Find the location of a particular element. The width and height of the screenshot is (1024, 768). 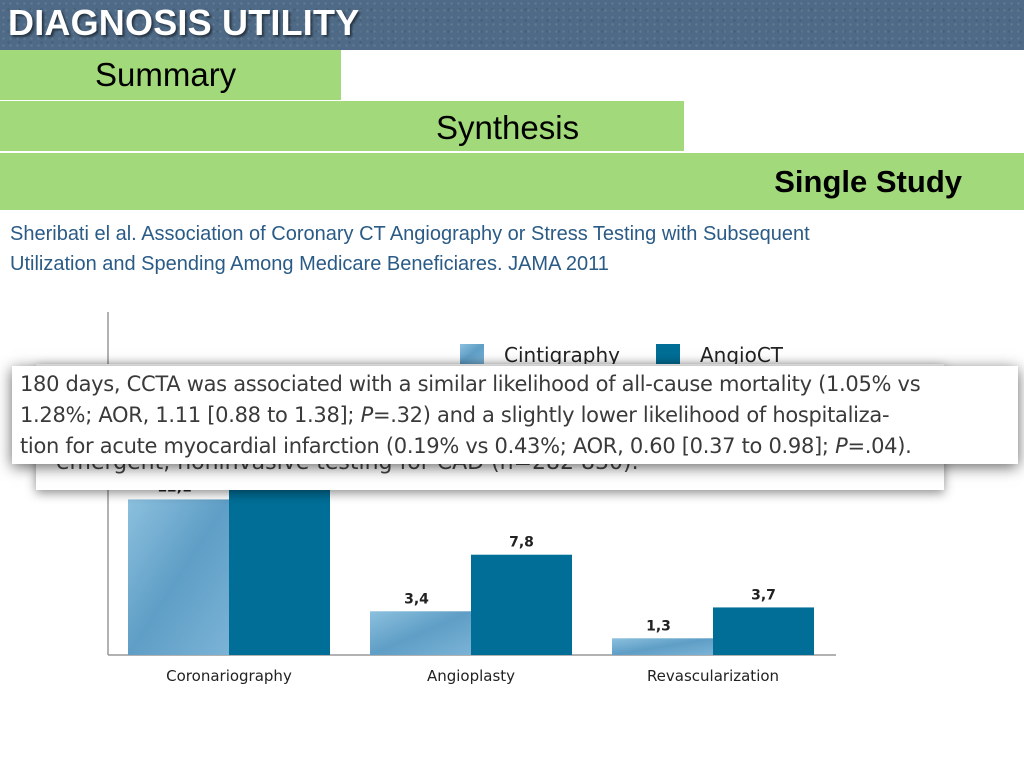

tab-summary-label: Summary is located at coordinates (166, 74).